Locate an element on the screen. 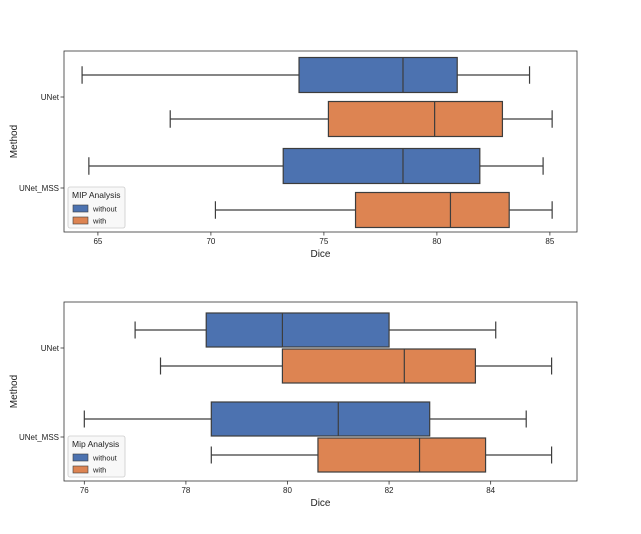 This screenshot has height=534, width=641. x-tick-label: 84 is located at coordinates (490, 490).